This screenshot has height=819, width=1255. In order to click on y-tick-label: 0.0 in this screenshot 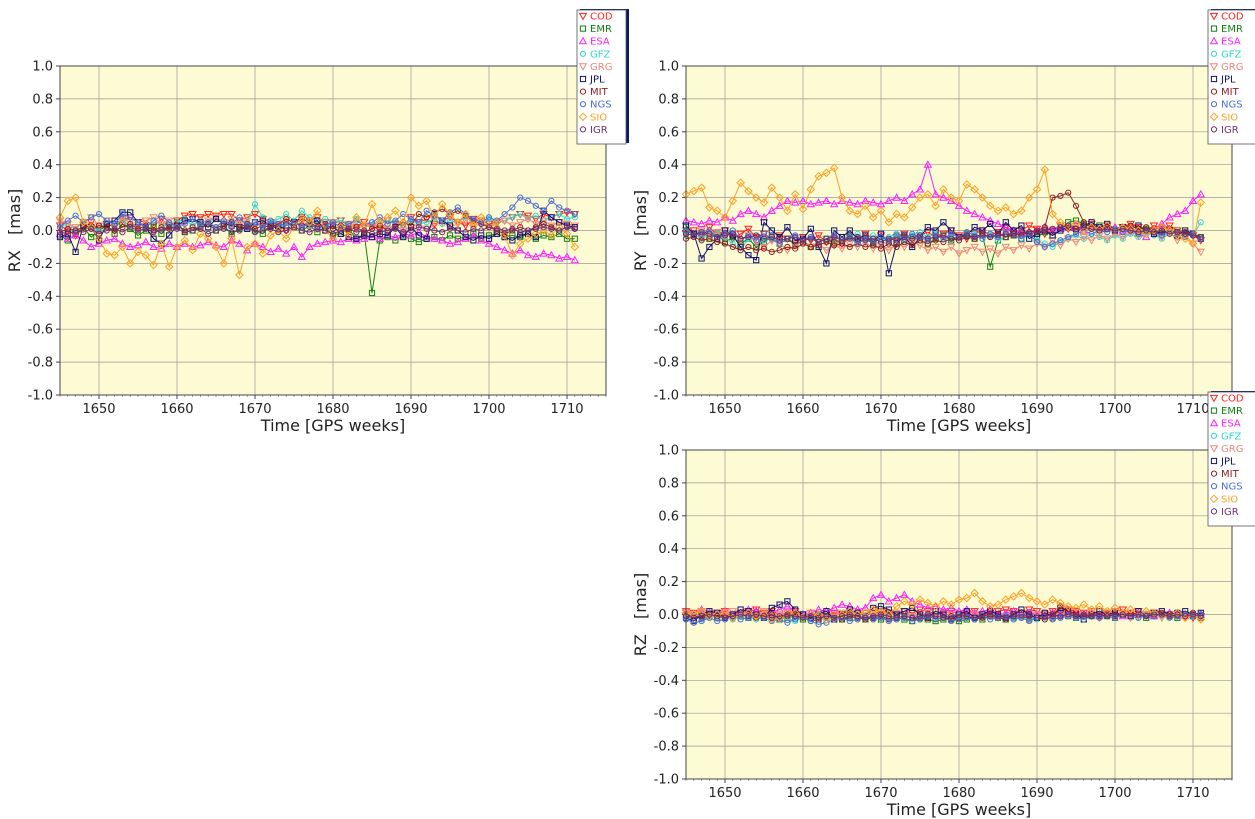, I will do `click(668, 231)`.